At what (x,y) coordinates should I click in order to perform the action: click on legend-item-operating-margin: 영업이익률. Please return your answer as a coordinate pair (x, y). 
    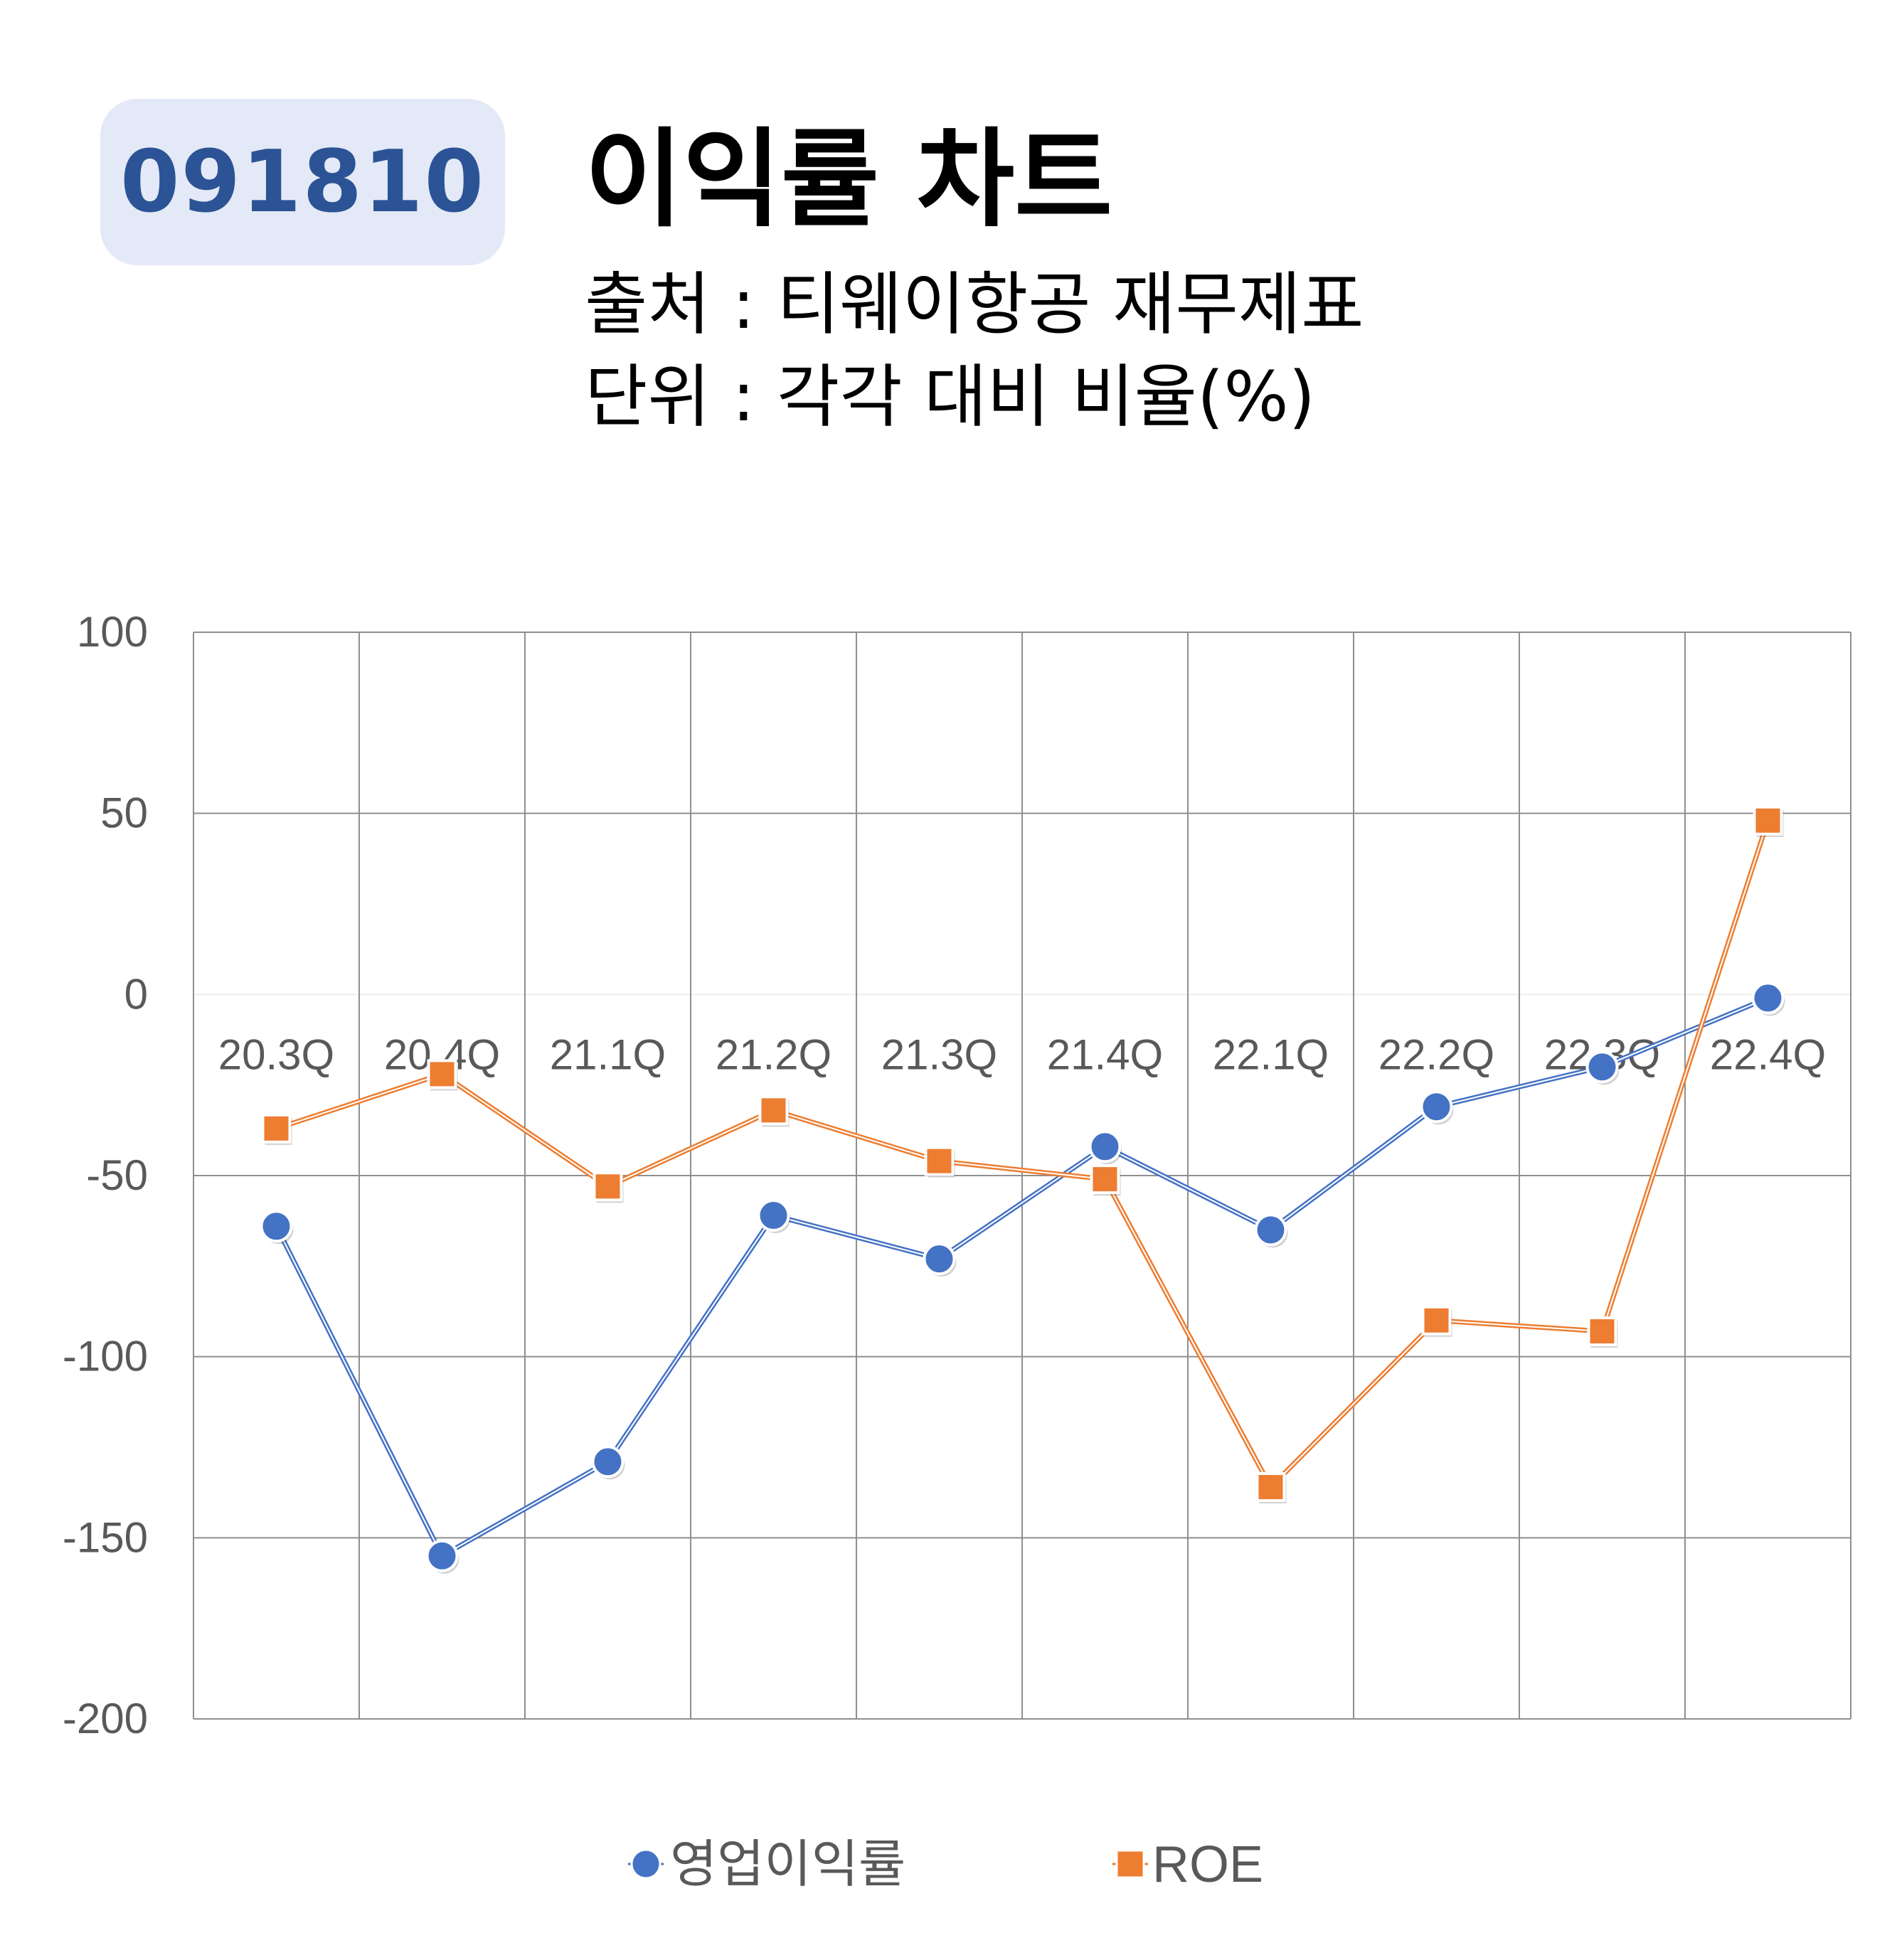
    Looking at the image, I should click on (767, 1864).